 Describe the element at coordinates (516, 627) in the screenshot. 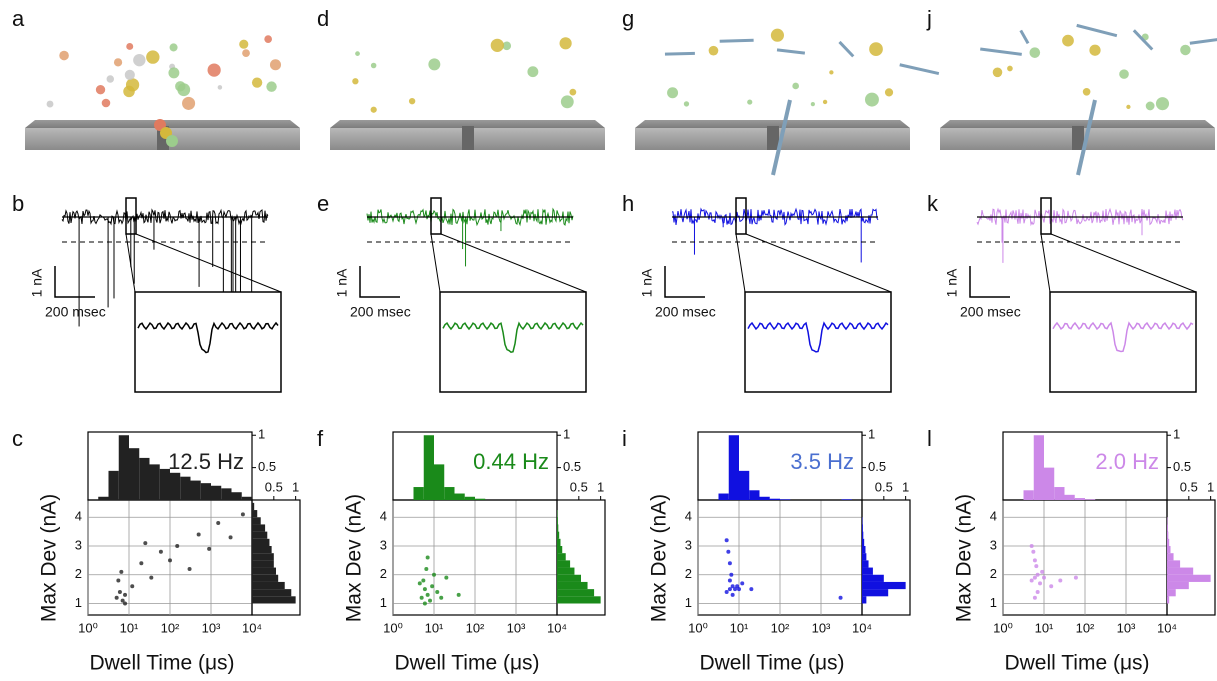

I see `x-tick-label: 10³` at that location.